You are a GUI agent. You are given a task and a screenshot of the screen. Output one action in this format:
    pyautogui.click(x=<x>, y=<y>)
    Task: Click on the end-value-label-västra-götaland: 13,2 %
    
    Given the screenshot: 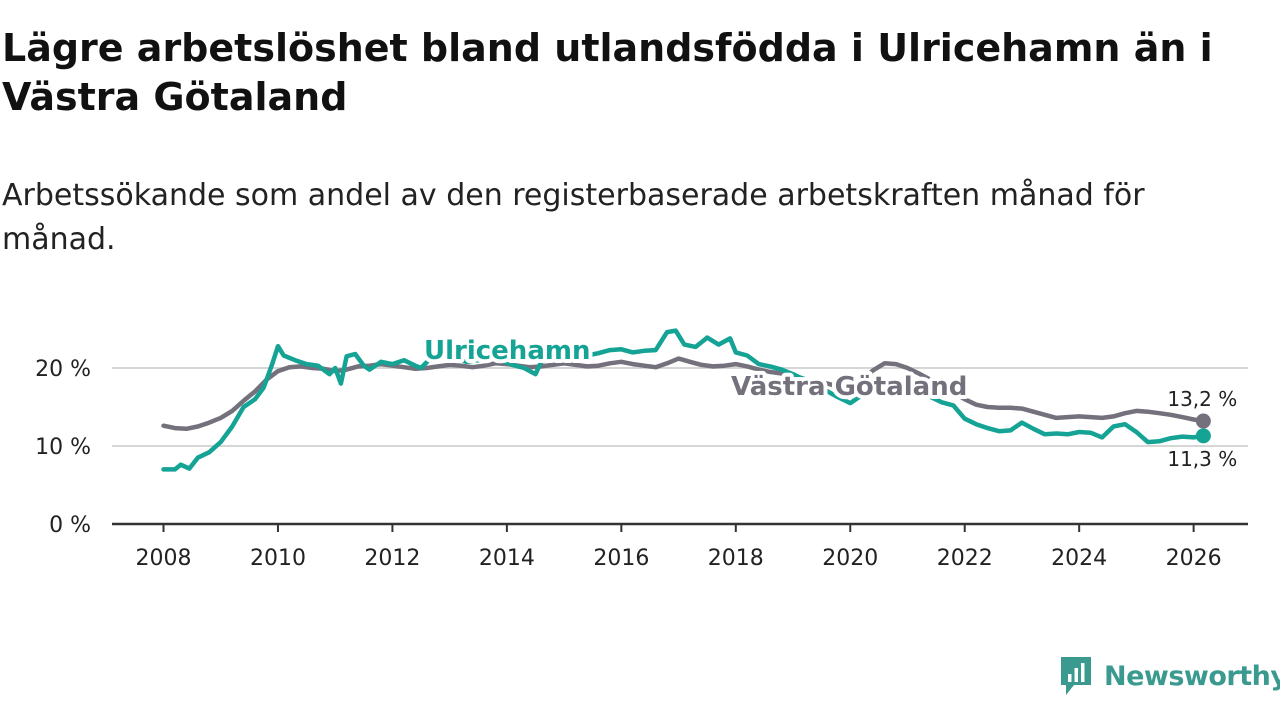 What is the action you would take?
    pyautogui.click(x=1202, y=399)
    